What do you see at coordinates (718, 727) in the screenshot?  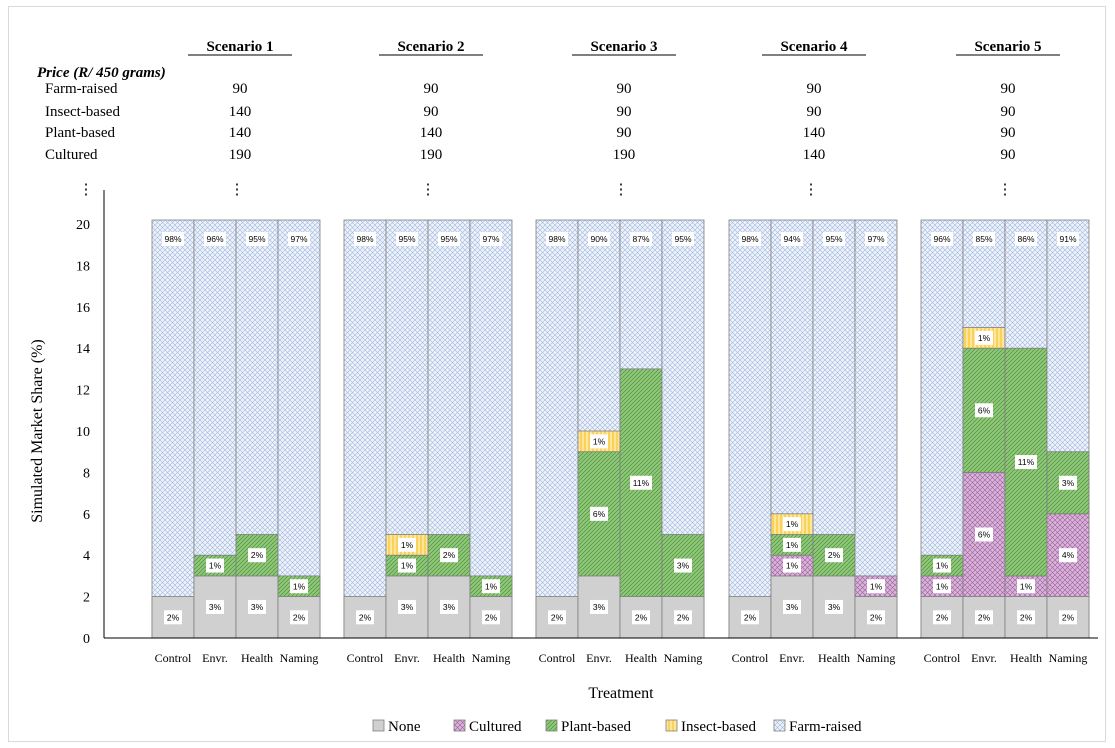 I see `legend-label: Insect-based` at bounding box center [718, 727].